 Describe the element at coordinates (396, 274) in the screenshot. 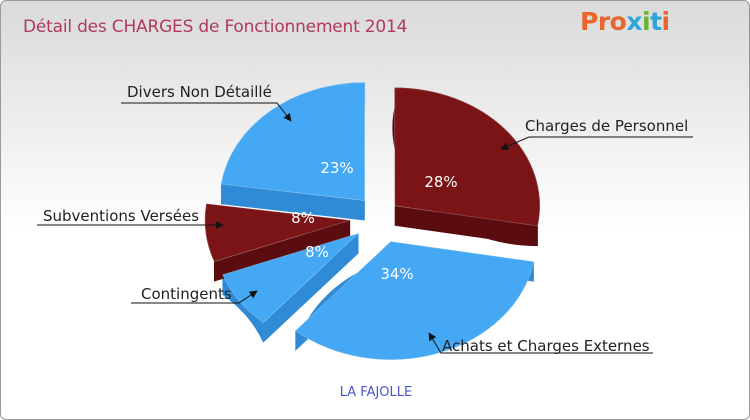

I see `slice-value-label: 34%` at that location.